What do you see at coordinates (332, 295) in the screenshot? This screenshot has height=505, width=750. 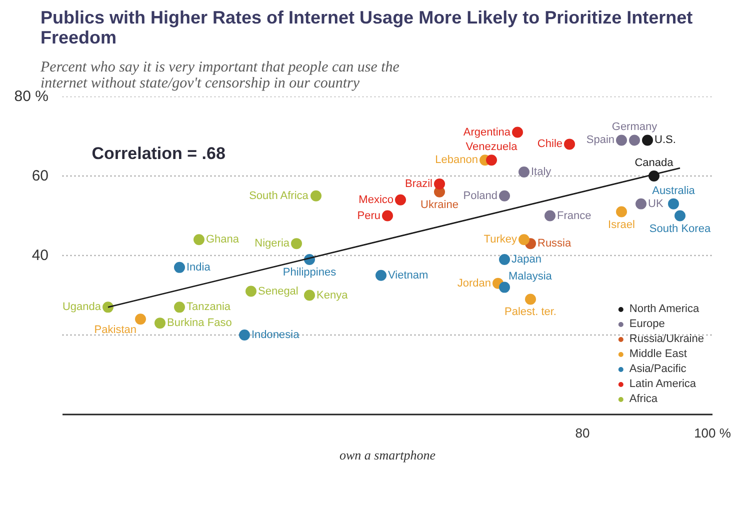 I see `annotation: Kenya` at bounding box center [332, 295].